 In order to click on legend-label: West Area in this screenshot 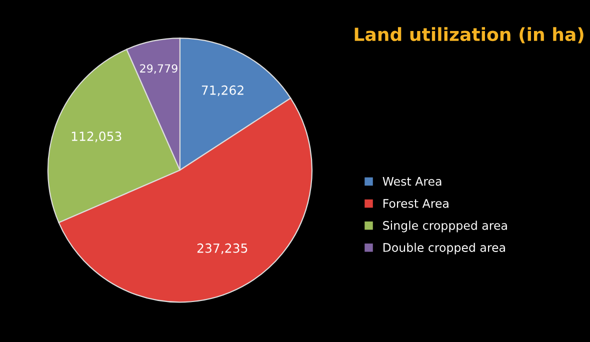, I will do `click(412, 181)`.